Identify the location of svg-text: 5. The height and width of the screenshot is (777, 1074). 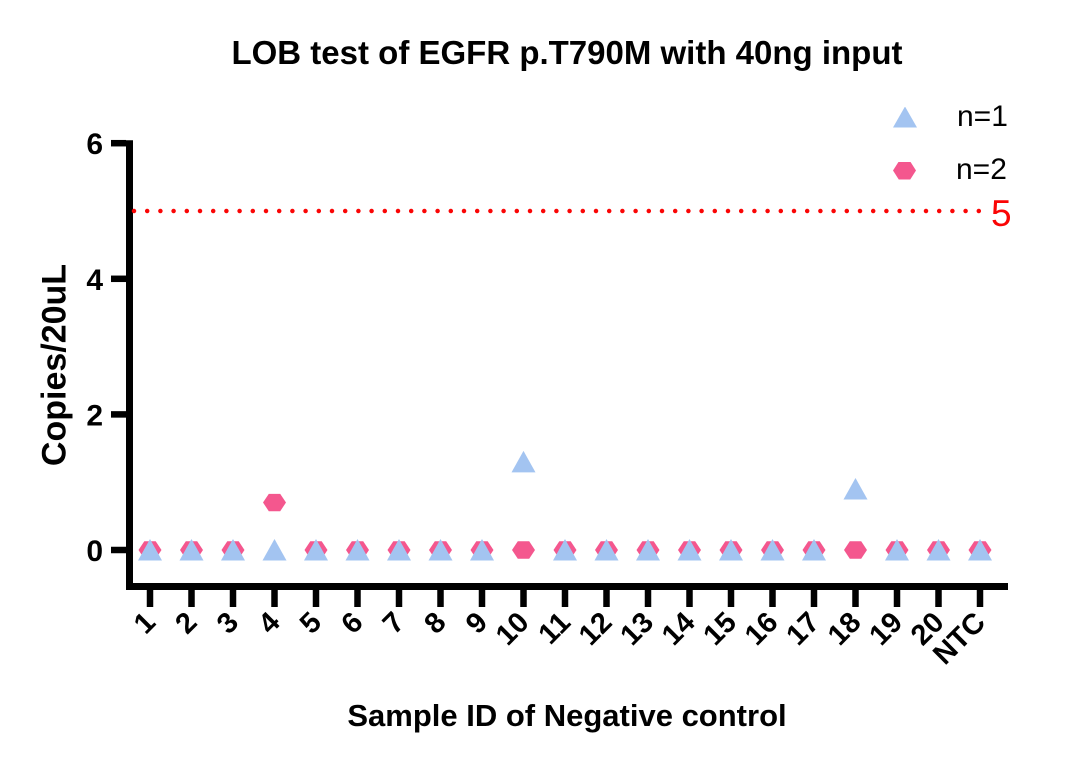
(311, 623).